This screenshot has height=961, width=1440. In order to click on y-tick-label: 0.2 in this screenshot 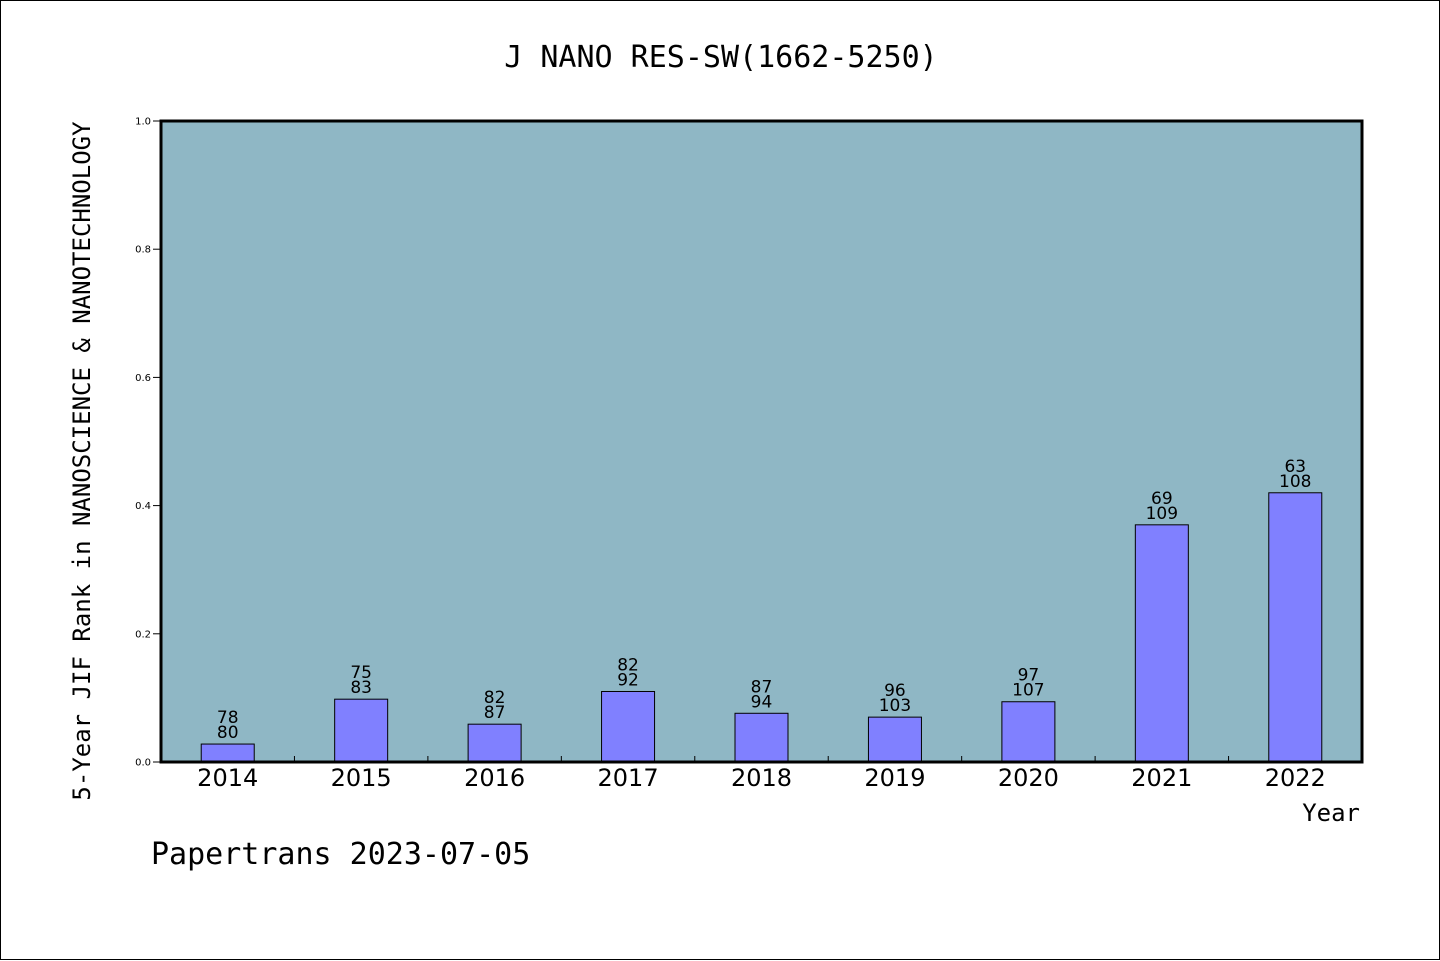, I will do `click(143, 634)`.